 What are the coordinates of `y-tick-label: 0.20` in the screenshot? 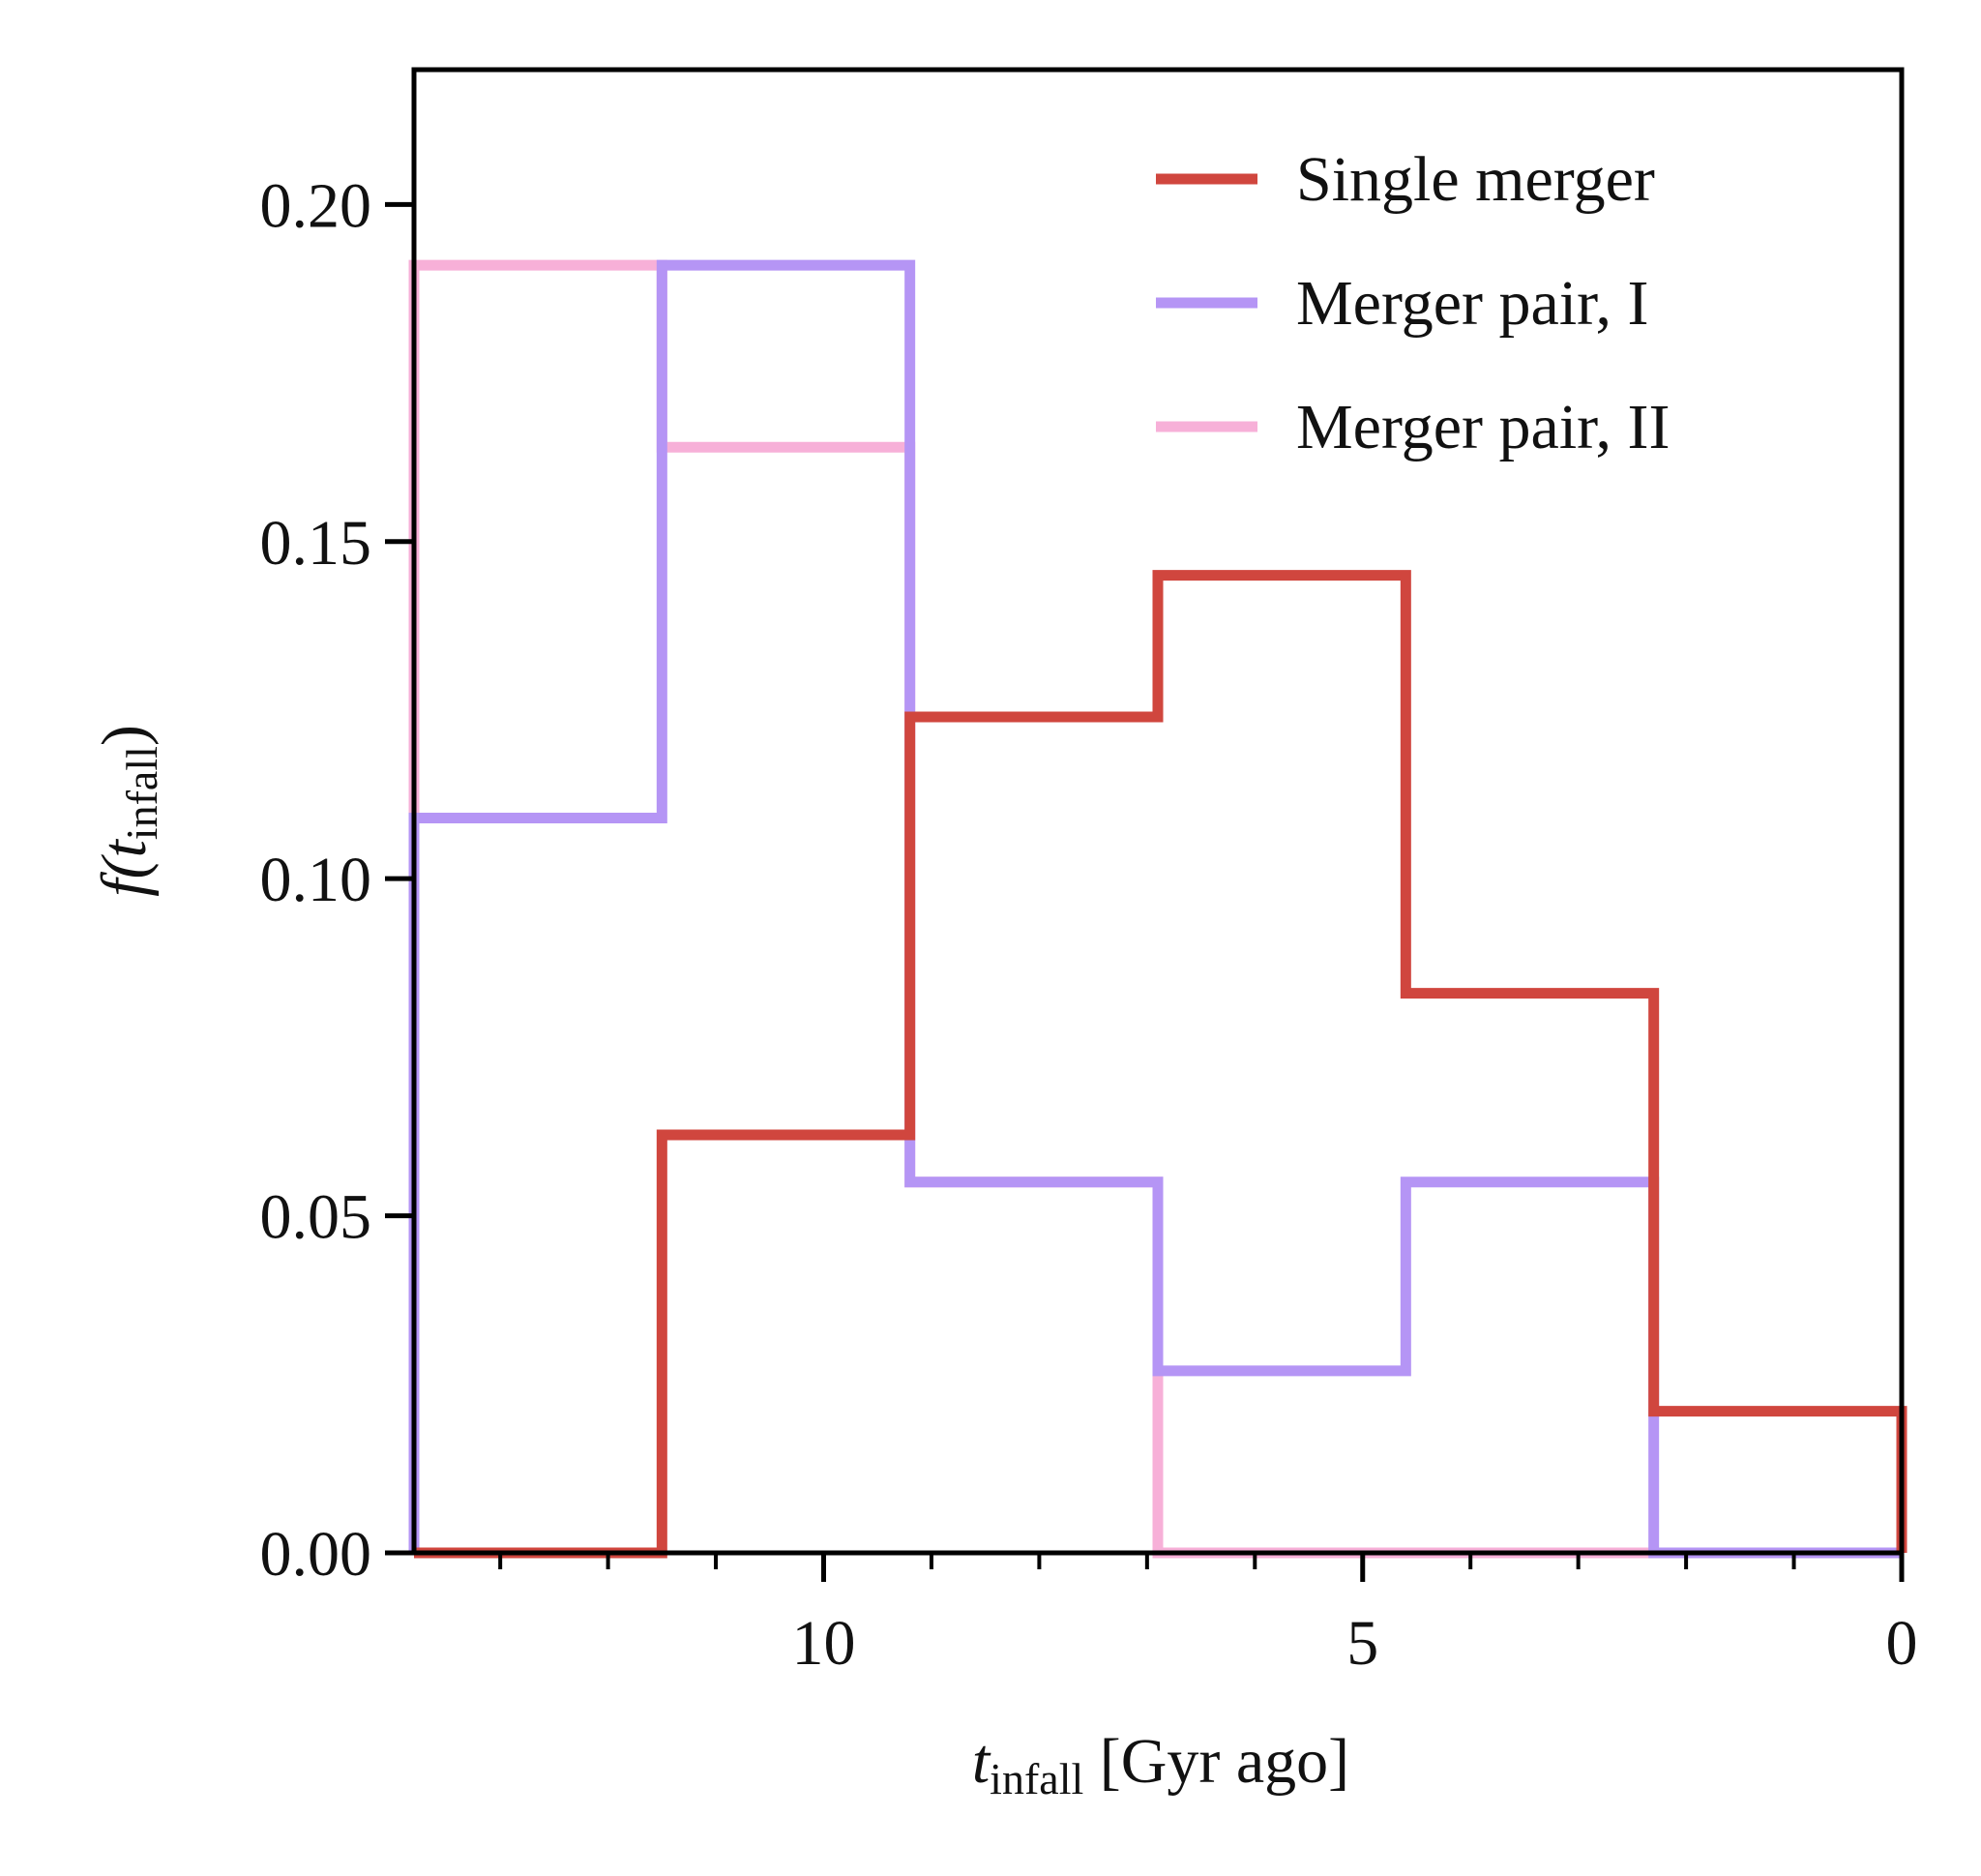 It's located at (316, 205).